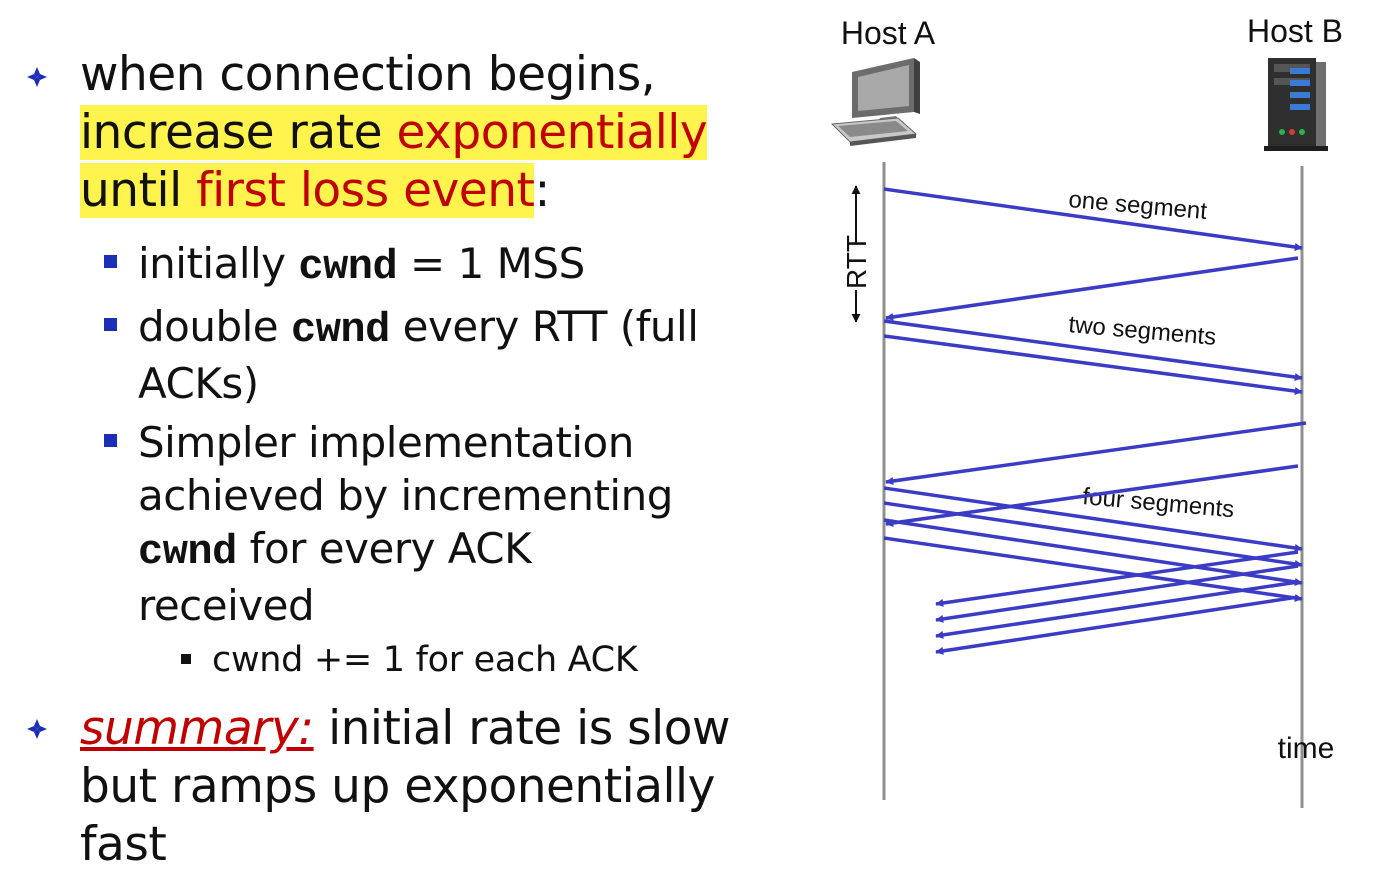 This screenshot has width=1375, height=882. I want to click on summary-label: summary:, so click(197, 728).